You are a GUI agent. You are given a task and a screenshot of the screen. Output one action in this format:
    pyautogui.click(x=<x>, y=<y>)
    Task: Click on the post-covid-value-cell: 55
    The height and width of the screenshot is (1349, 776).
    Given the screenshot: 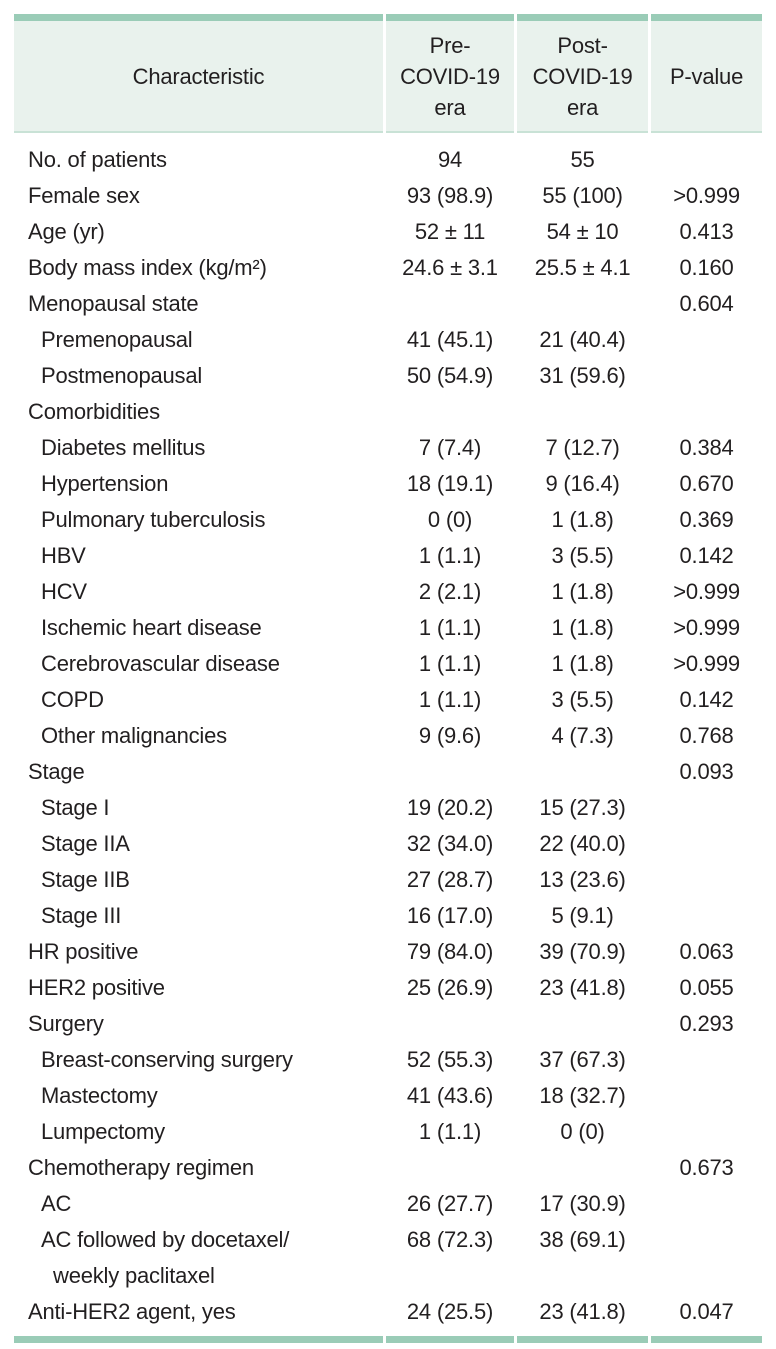 What is the action you would take?
    pyautogui.click(x=582, y=159)
    